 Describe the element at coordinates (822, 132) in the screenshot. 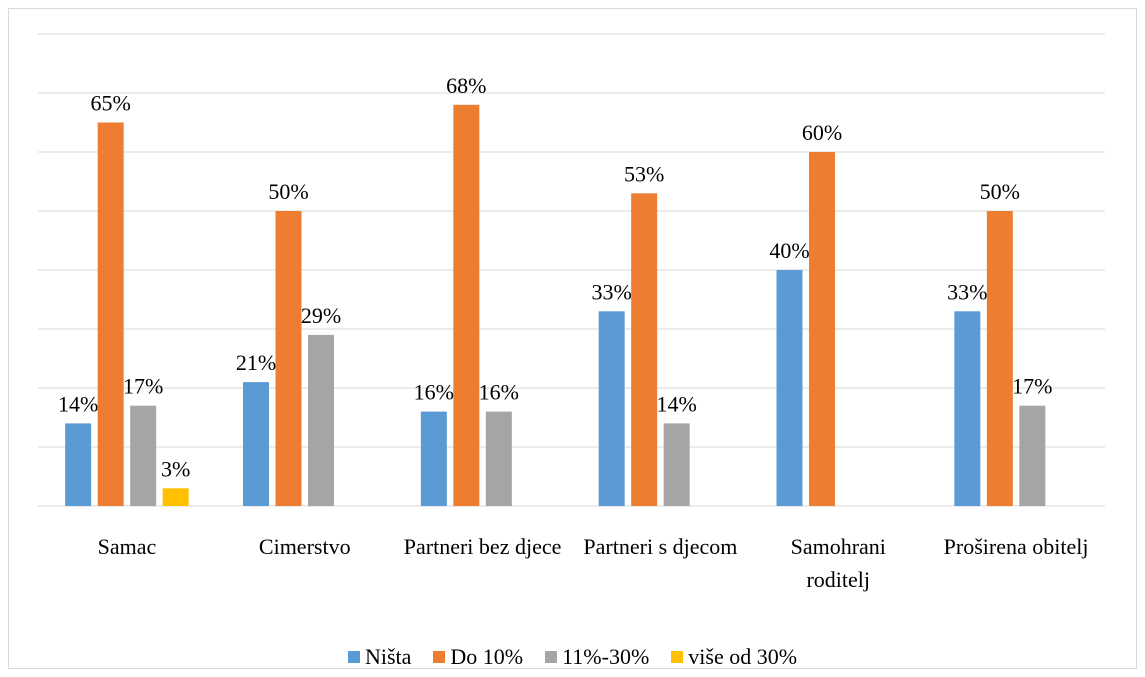

I see `data-label: 60%` at that location.